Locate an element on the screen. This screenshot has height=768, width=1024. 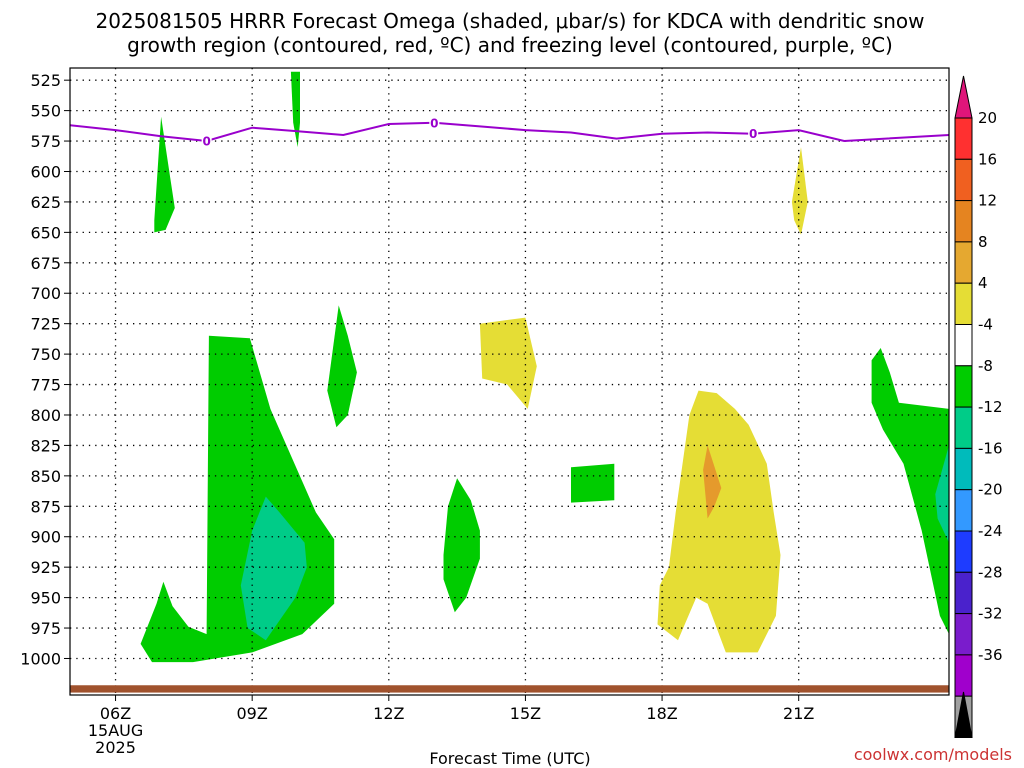
colorbar-legend: 20 16 12 8 4 -4 -8 -12 -16 -20 -24 -28 -32 -36 is located at coordinates (978, 407).